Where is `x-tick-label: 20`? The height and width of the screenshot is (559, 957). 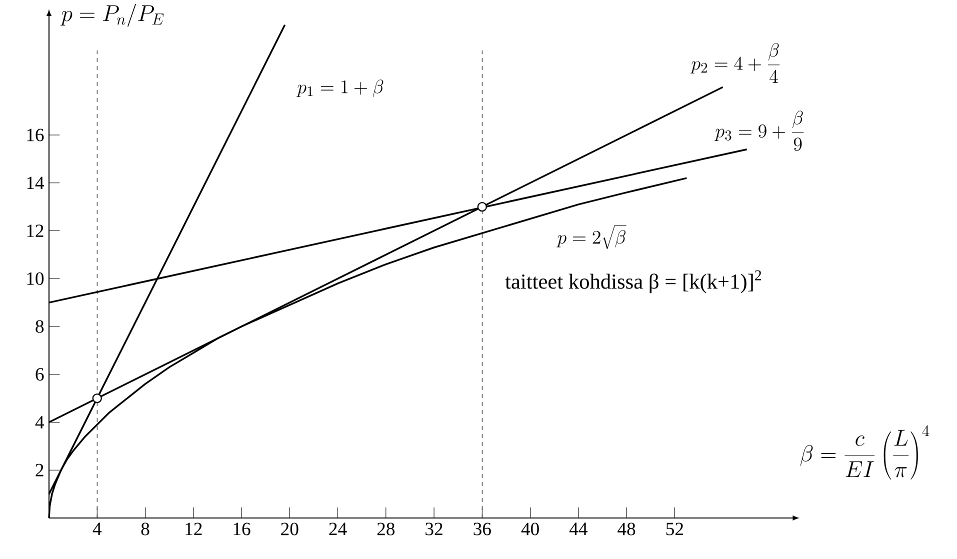
x-tick-label: 20 is located at coordinates (289, 529).